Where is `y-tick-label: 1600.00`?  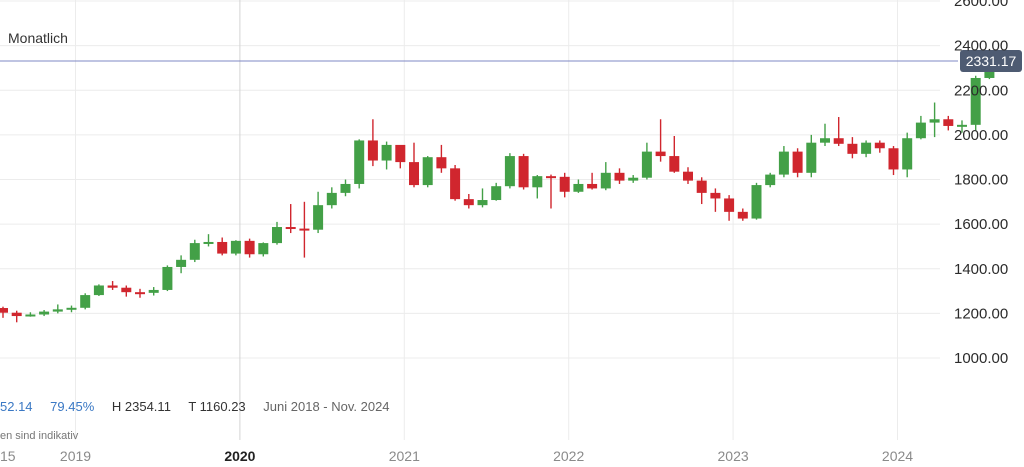 y-tick-label: 1600.00 is located at coordinates (981, 224).